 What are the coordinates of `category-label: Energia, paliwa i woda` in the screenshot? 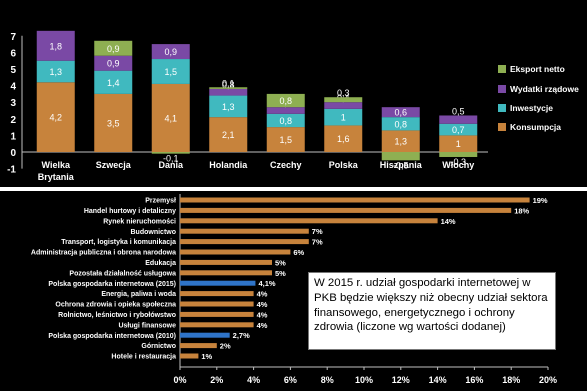 It's located at (138, 294).